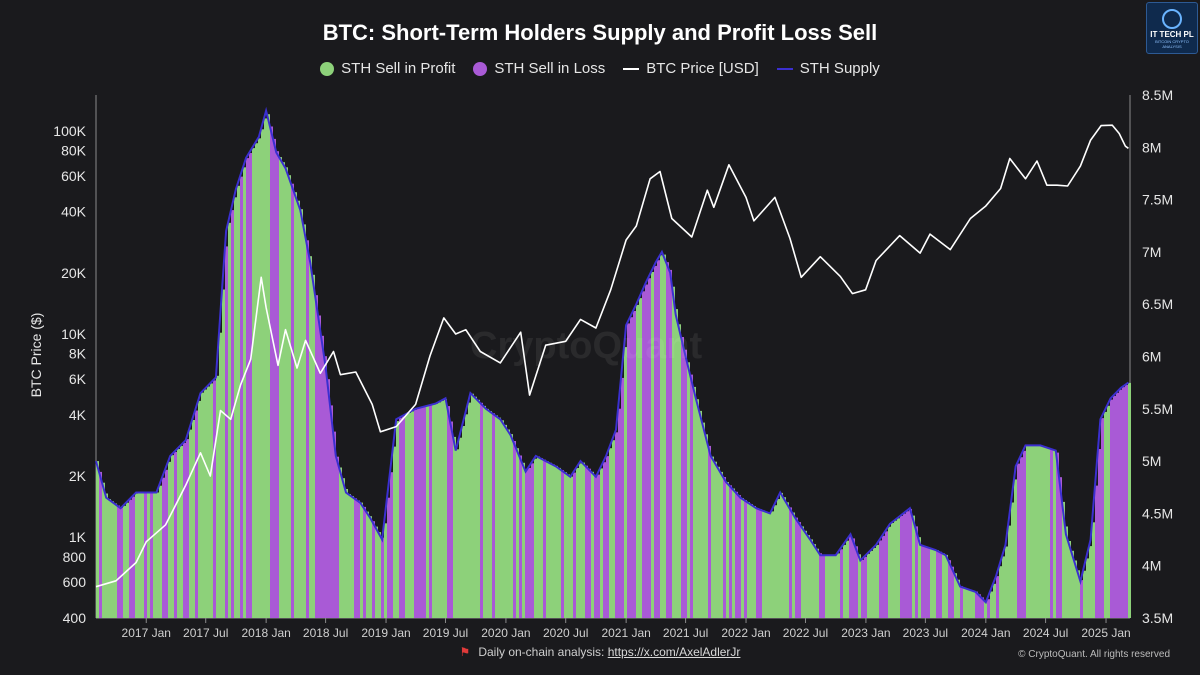 Image resolution: width=1200 pixels, height=675 pixels. What do you see at coordinates (69, 131) in the screenshot?
I see `y-tick-left-label: 100K` at bounding box center [69, 131].